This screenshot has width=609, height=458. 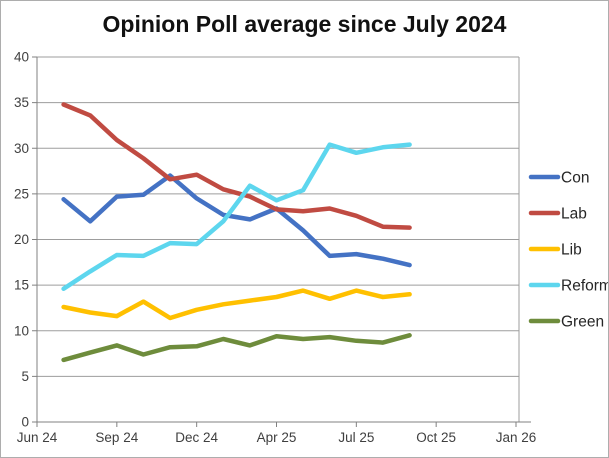 I want to click on chart-title: Opinion Poll average since July 2024, so click(x=304, y=24).